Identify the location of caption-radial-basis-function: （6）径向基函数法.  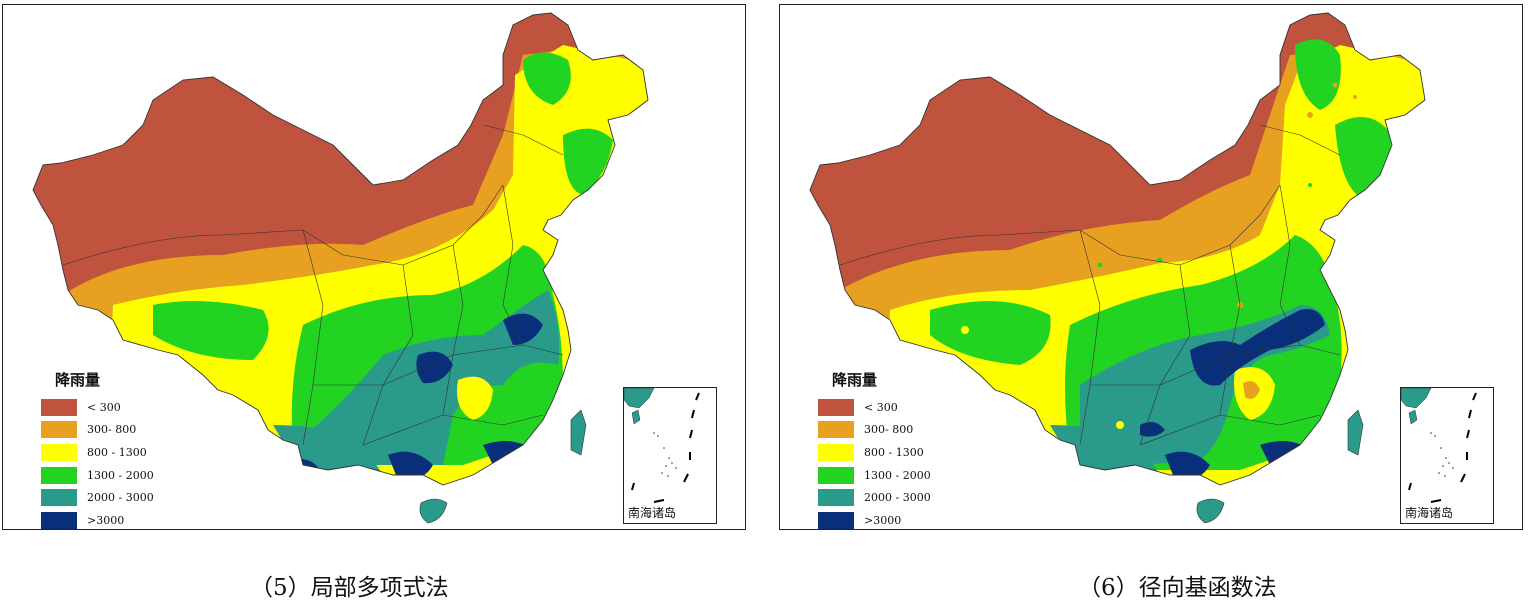
(1177, 588).